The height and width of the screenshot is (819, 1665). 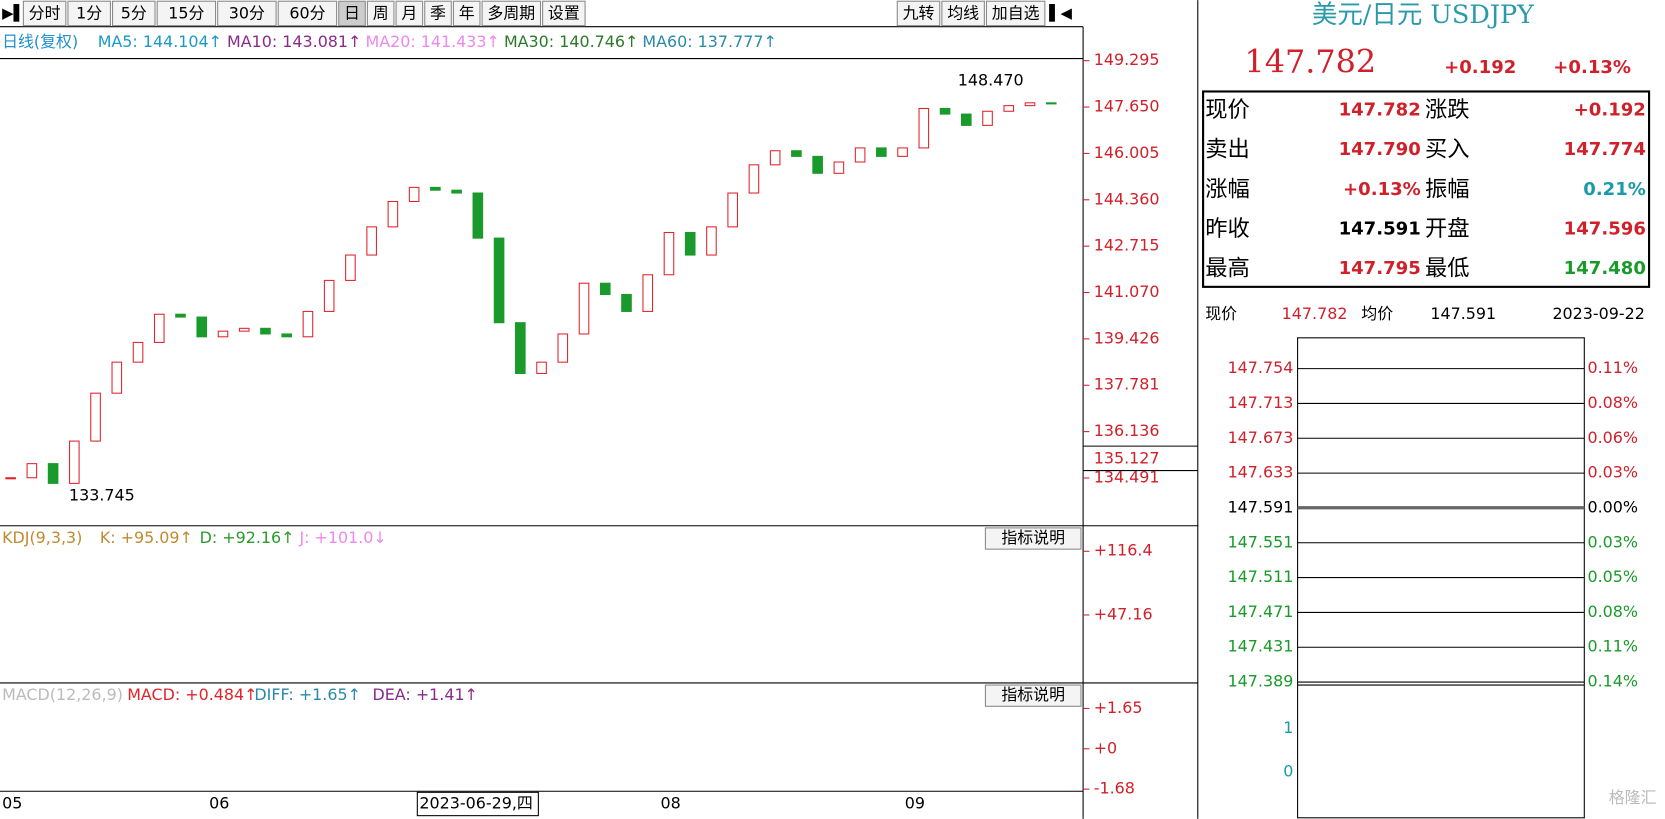 What do you see at coordinates (1127, 457) in the screenshot?
I see `price-marker: 135.127` at bounding box center [1127, 457].